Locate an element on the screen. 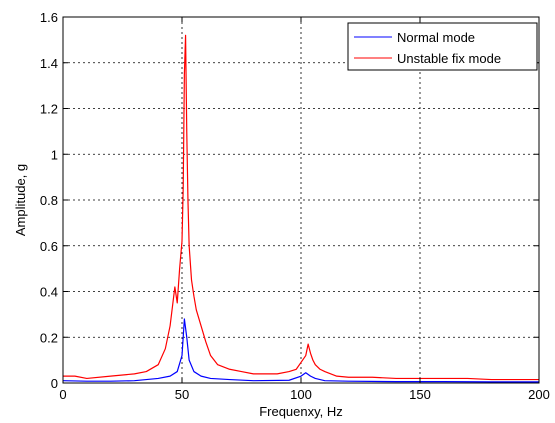  series-line-normal-mode is located at coordinates (300, 350).